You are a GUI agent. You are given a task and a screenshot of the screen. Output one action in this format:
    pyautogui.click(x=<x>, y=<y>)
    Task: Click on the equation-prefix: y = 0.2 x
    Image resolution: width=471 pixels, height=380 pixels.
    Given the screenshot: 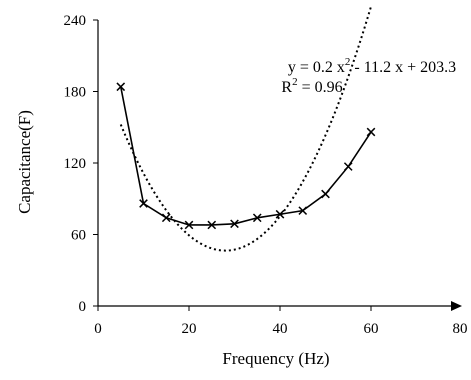 What is the action you would take?
    pyautogui.click(x=316, y=67)
    